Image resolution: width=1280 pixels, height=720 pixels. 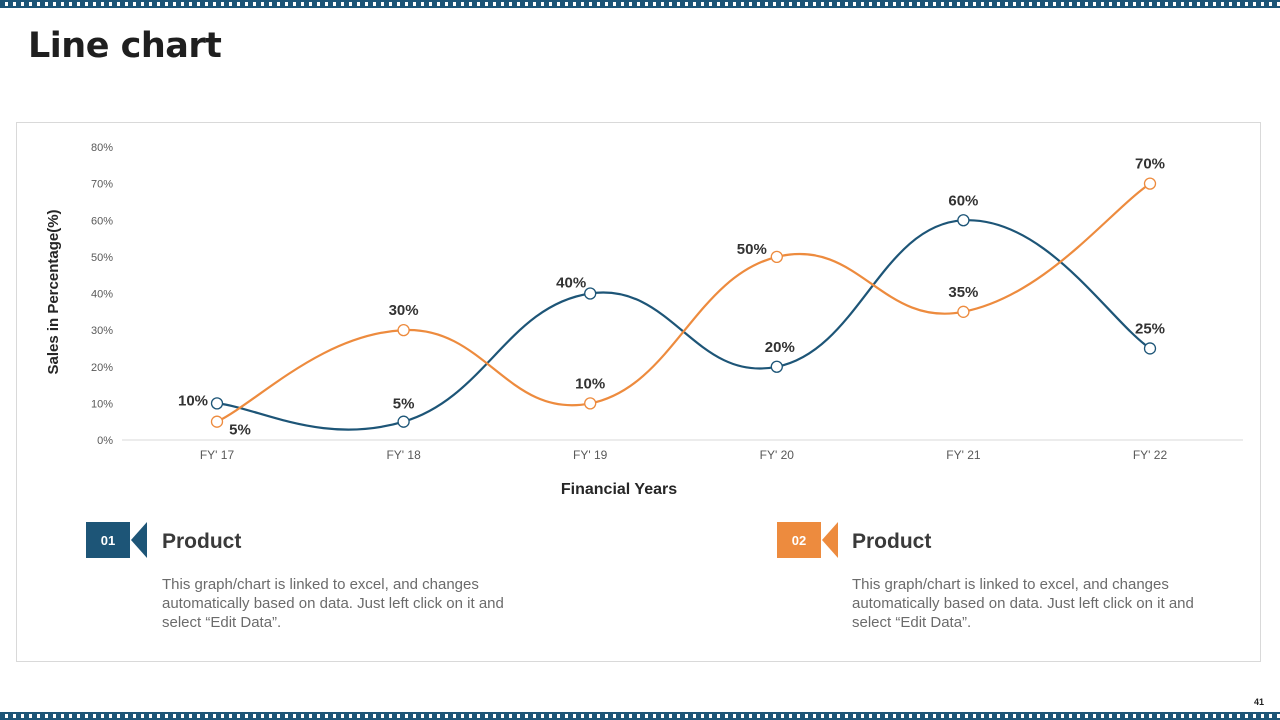 I want to click on series-1-data-label: 5%, so click(x=404, y=404).